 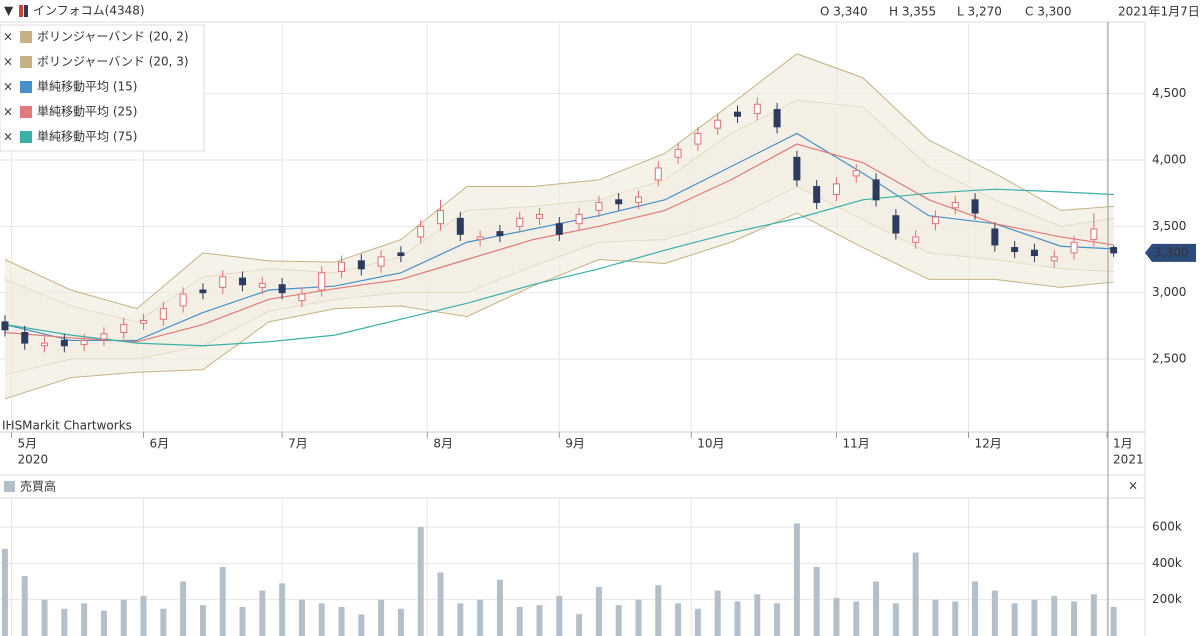 I want to click on x-tick-label: 6月, so click(x=160, y=444).